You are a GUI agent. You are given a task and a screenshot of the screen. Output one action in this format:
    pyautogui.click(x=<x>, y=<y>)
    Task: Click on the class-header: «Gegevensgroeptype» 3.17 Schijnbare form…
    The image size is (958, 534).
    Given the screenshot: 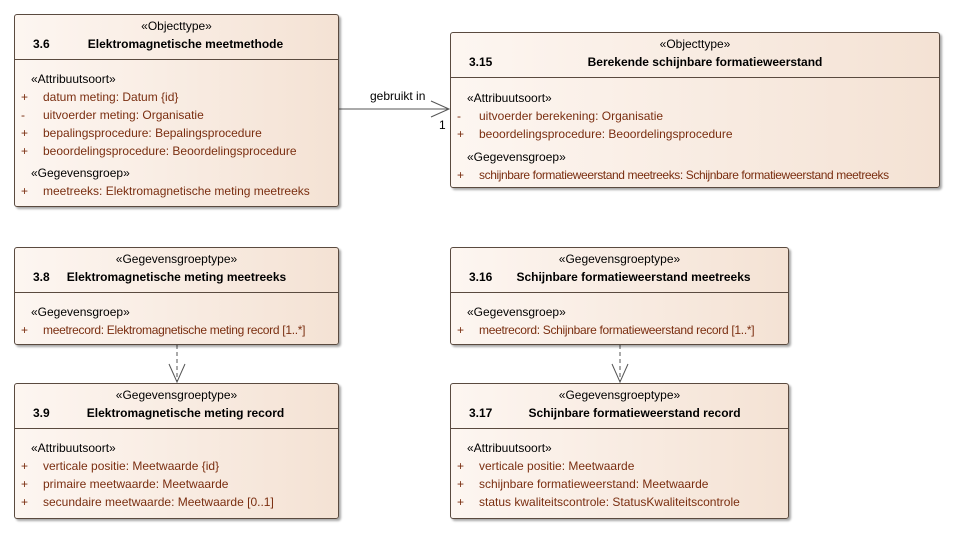 What is the action you would take?
    pyautogui.click(x=619, y=406)
    